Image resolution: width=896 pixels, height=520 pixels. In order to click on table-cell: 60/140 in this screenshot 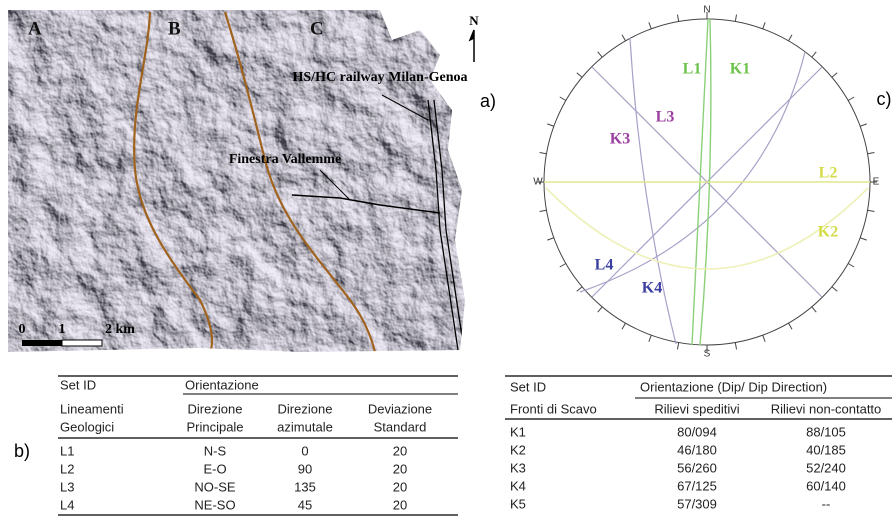, I will do `click(826, 485)`.